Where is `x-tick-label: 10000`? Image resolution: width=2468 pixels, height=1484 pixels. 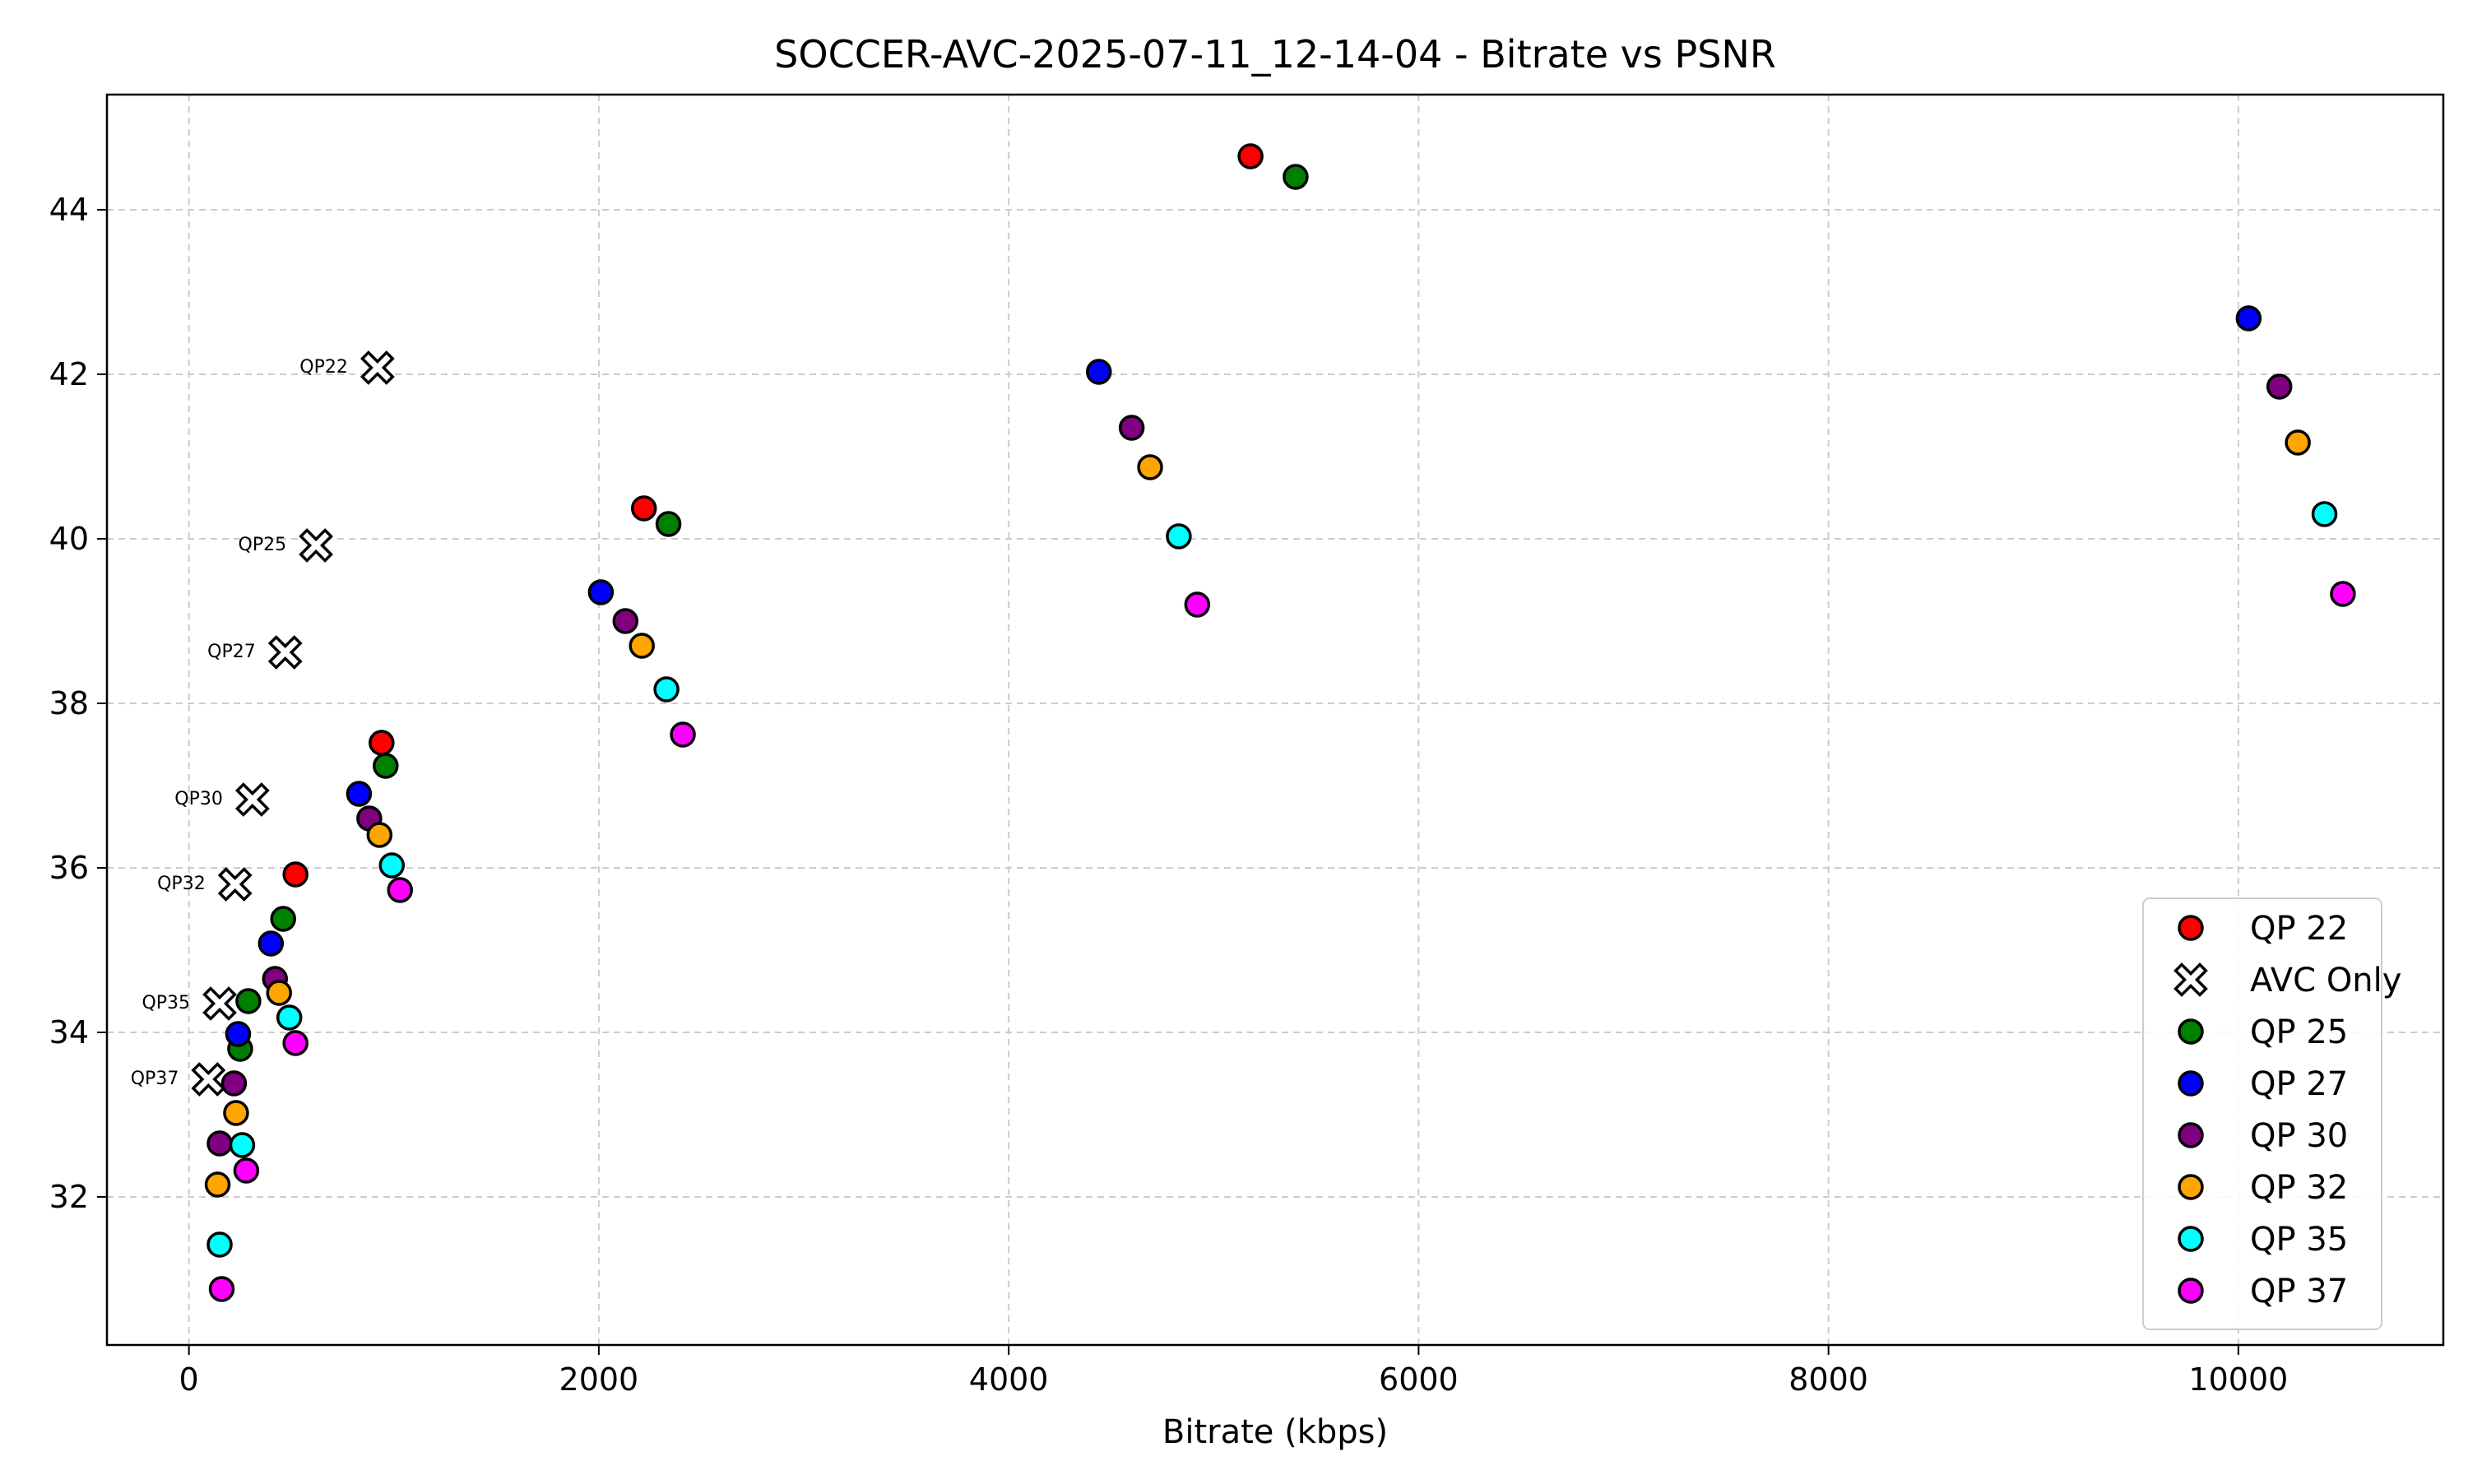 x-tick-label: 10000 is located at coordinates (2238, 1379).